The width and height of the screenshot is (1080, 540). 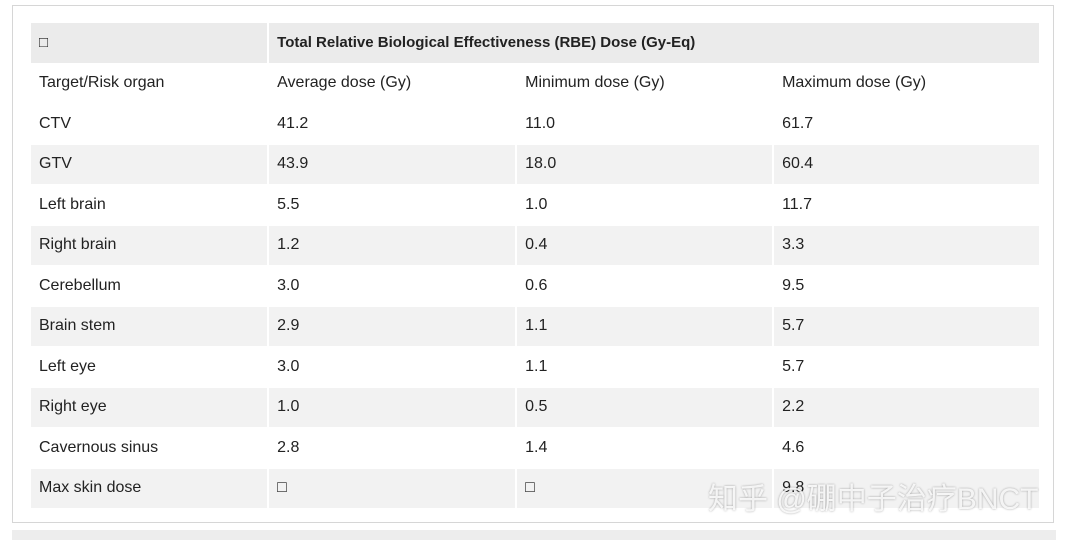 I want to click on cell: Right brain, so click(x=149, y=245).